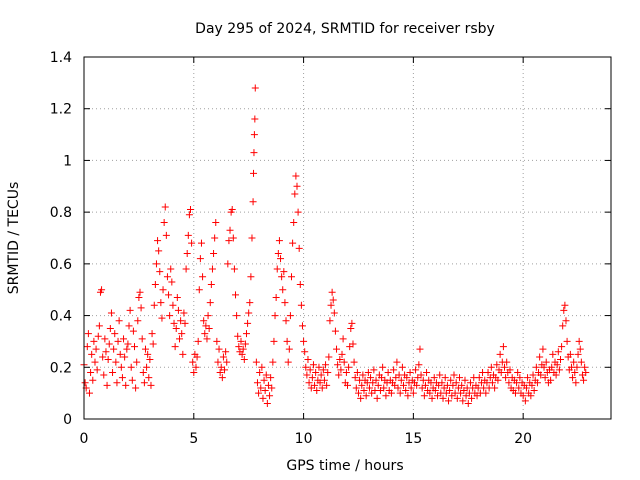 This screenshot has width=640, height=480. Describe the element at coordinates (61, 239) in the screenshot. I see `y-tick-labels: 0 0.2 0.4 0.6 0.8 1 1.2 1.4` at that location.